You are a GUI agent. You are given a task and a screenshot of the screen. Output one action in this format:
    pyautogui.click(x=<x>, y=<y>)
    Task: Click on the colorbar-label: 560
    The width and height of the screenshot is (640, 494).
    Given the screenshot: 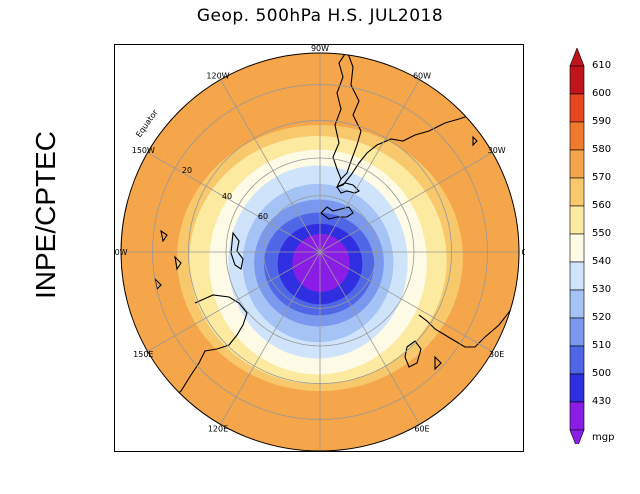 What is the action you would take?
    pyautogui.click(x=602, y=205)
    